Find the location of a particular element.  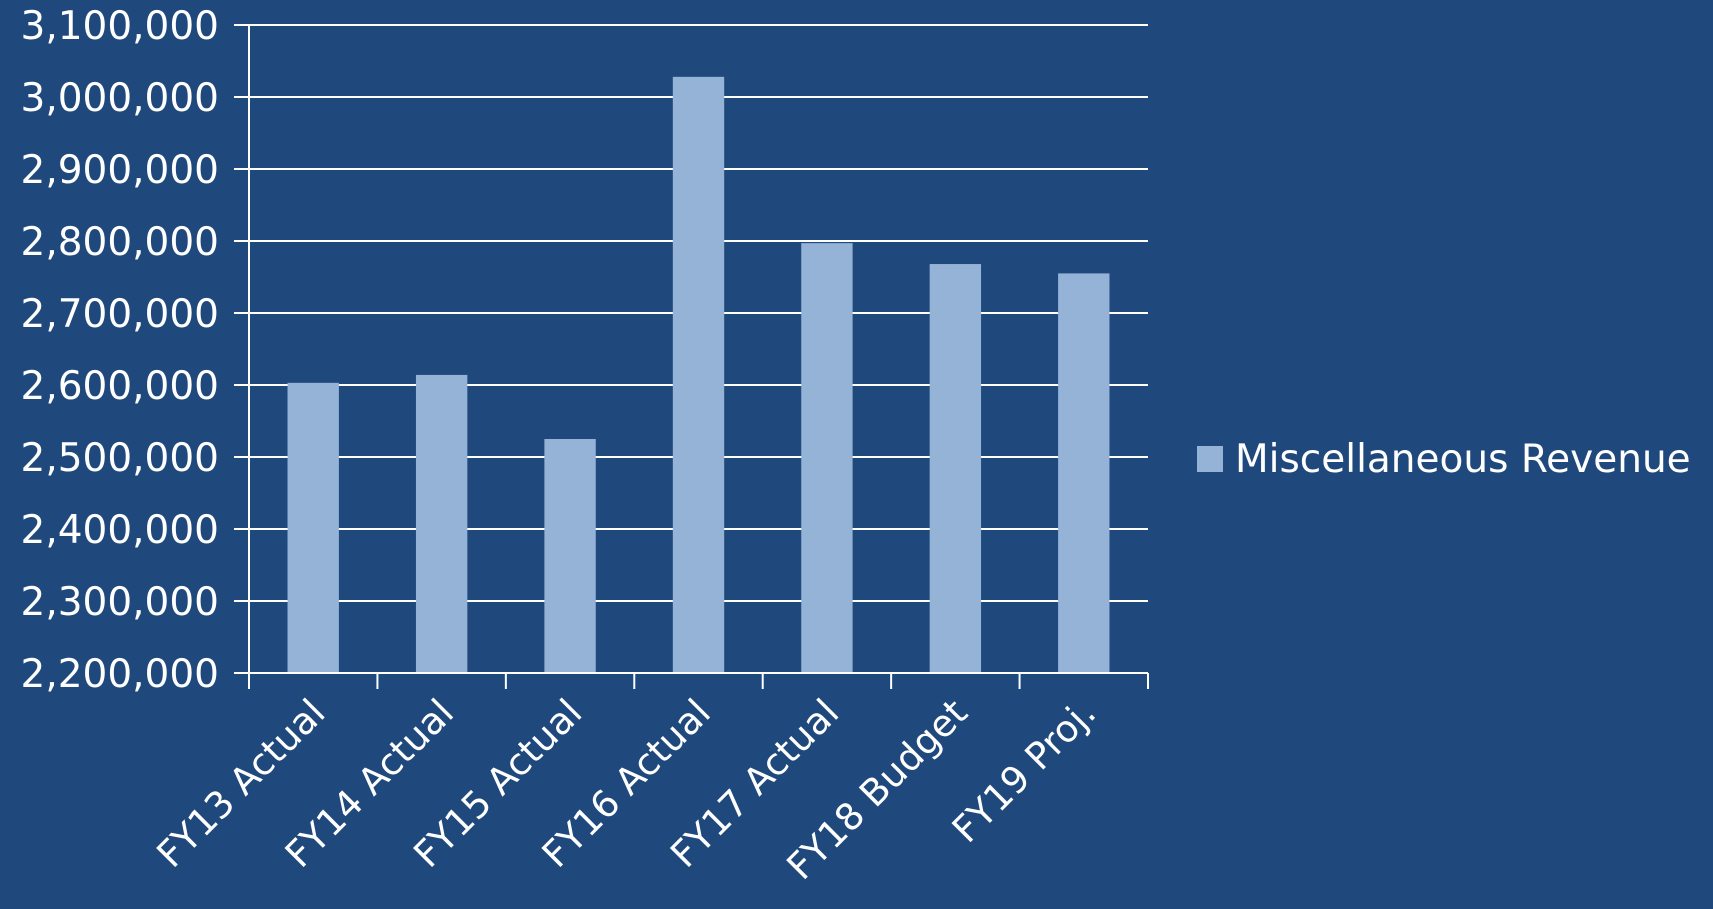

bar-fy18-budget is located at coordinates (955, 468).